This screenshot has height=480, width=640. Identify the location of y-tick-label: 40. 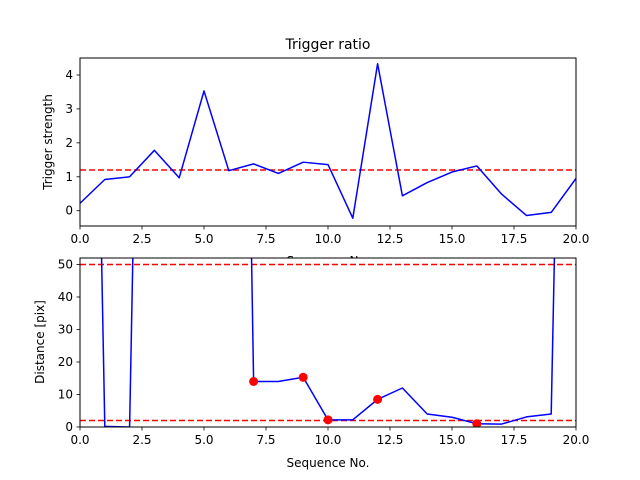
(65, 297).